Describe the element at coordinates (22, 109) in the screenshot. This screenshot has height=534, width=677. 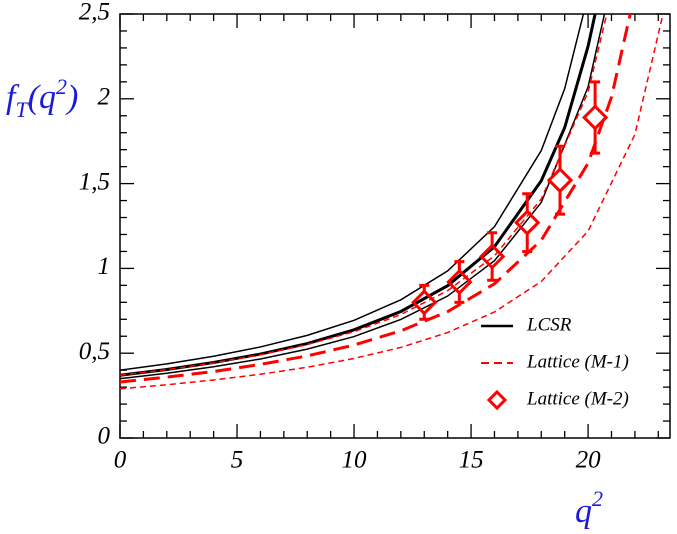
I see `y-label-sub: T` at that location.